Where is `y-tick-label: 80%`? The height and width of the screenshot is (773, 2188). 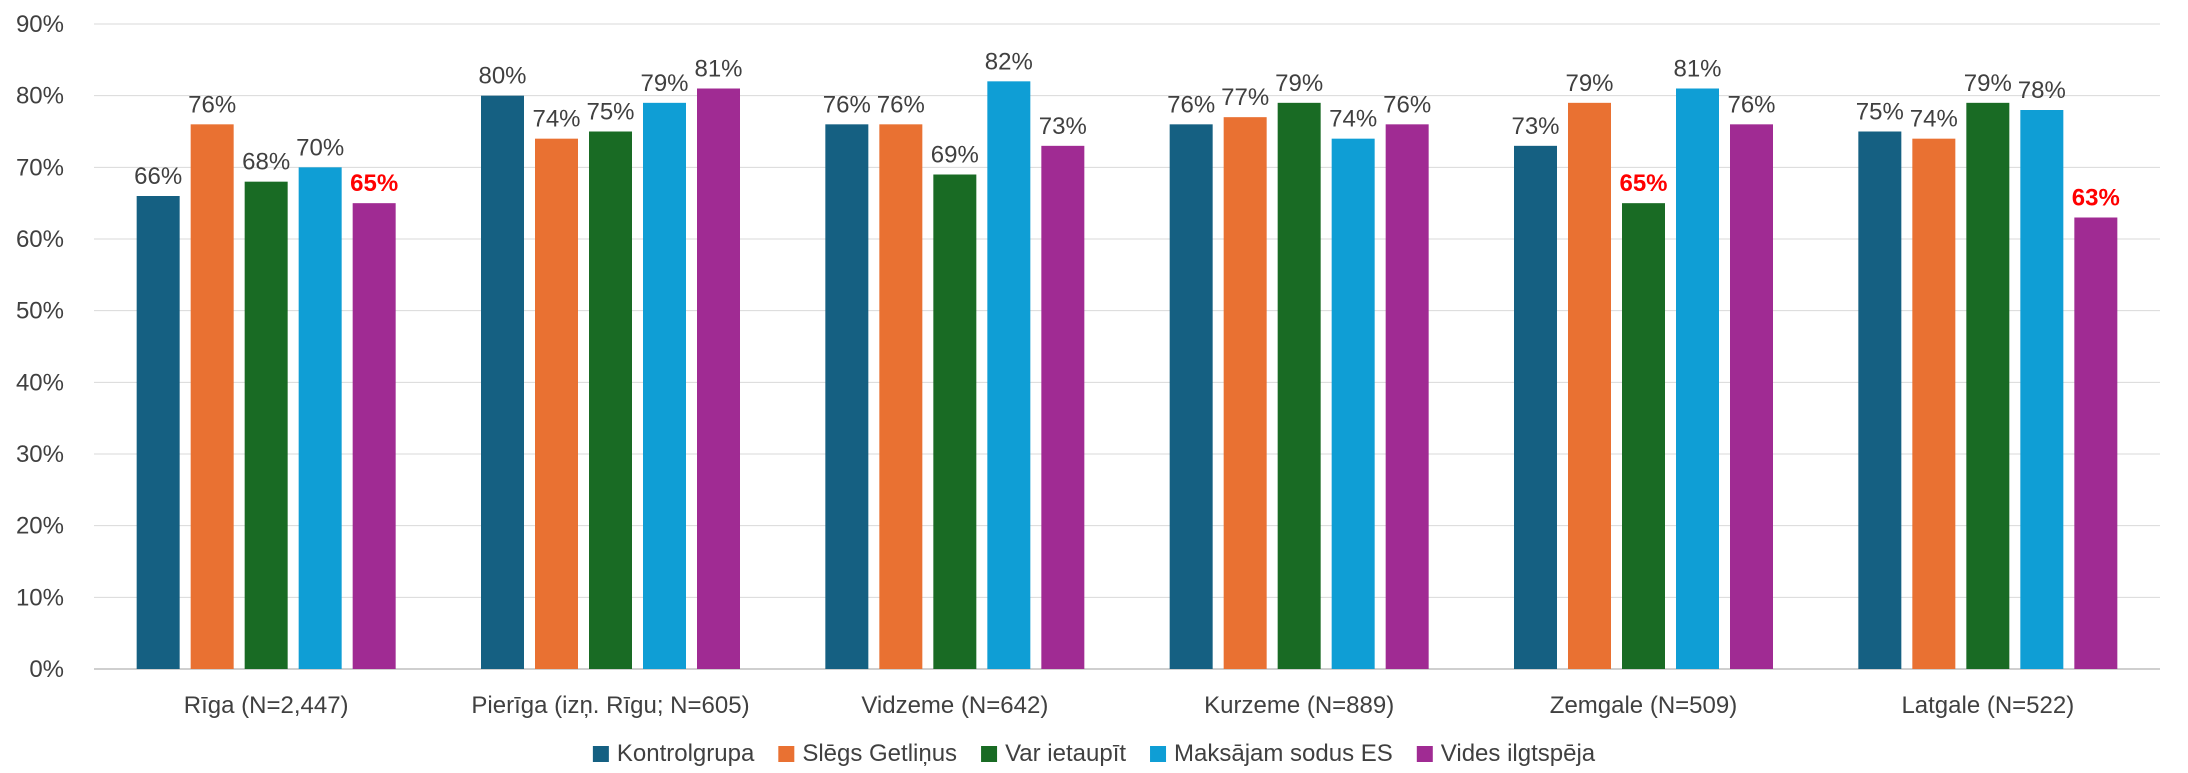 y-tick-label: 80% is located at coordinates (40, 96).